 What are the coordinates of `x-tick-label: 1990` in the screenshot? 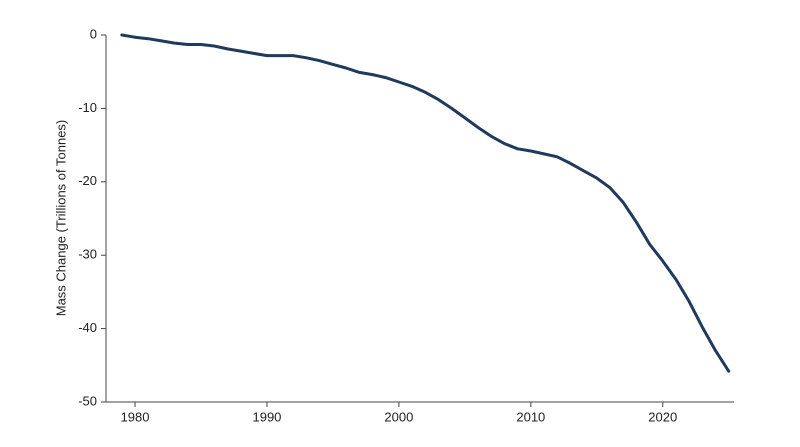 It's located at (266, 416).